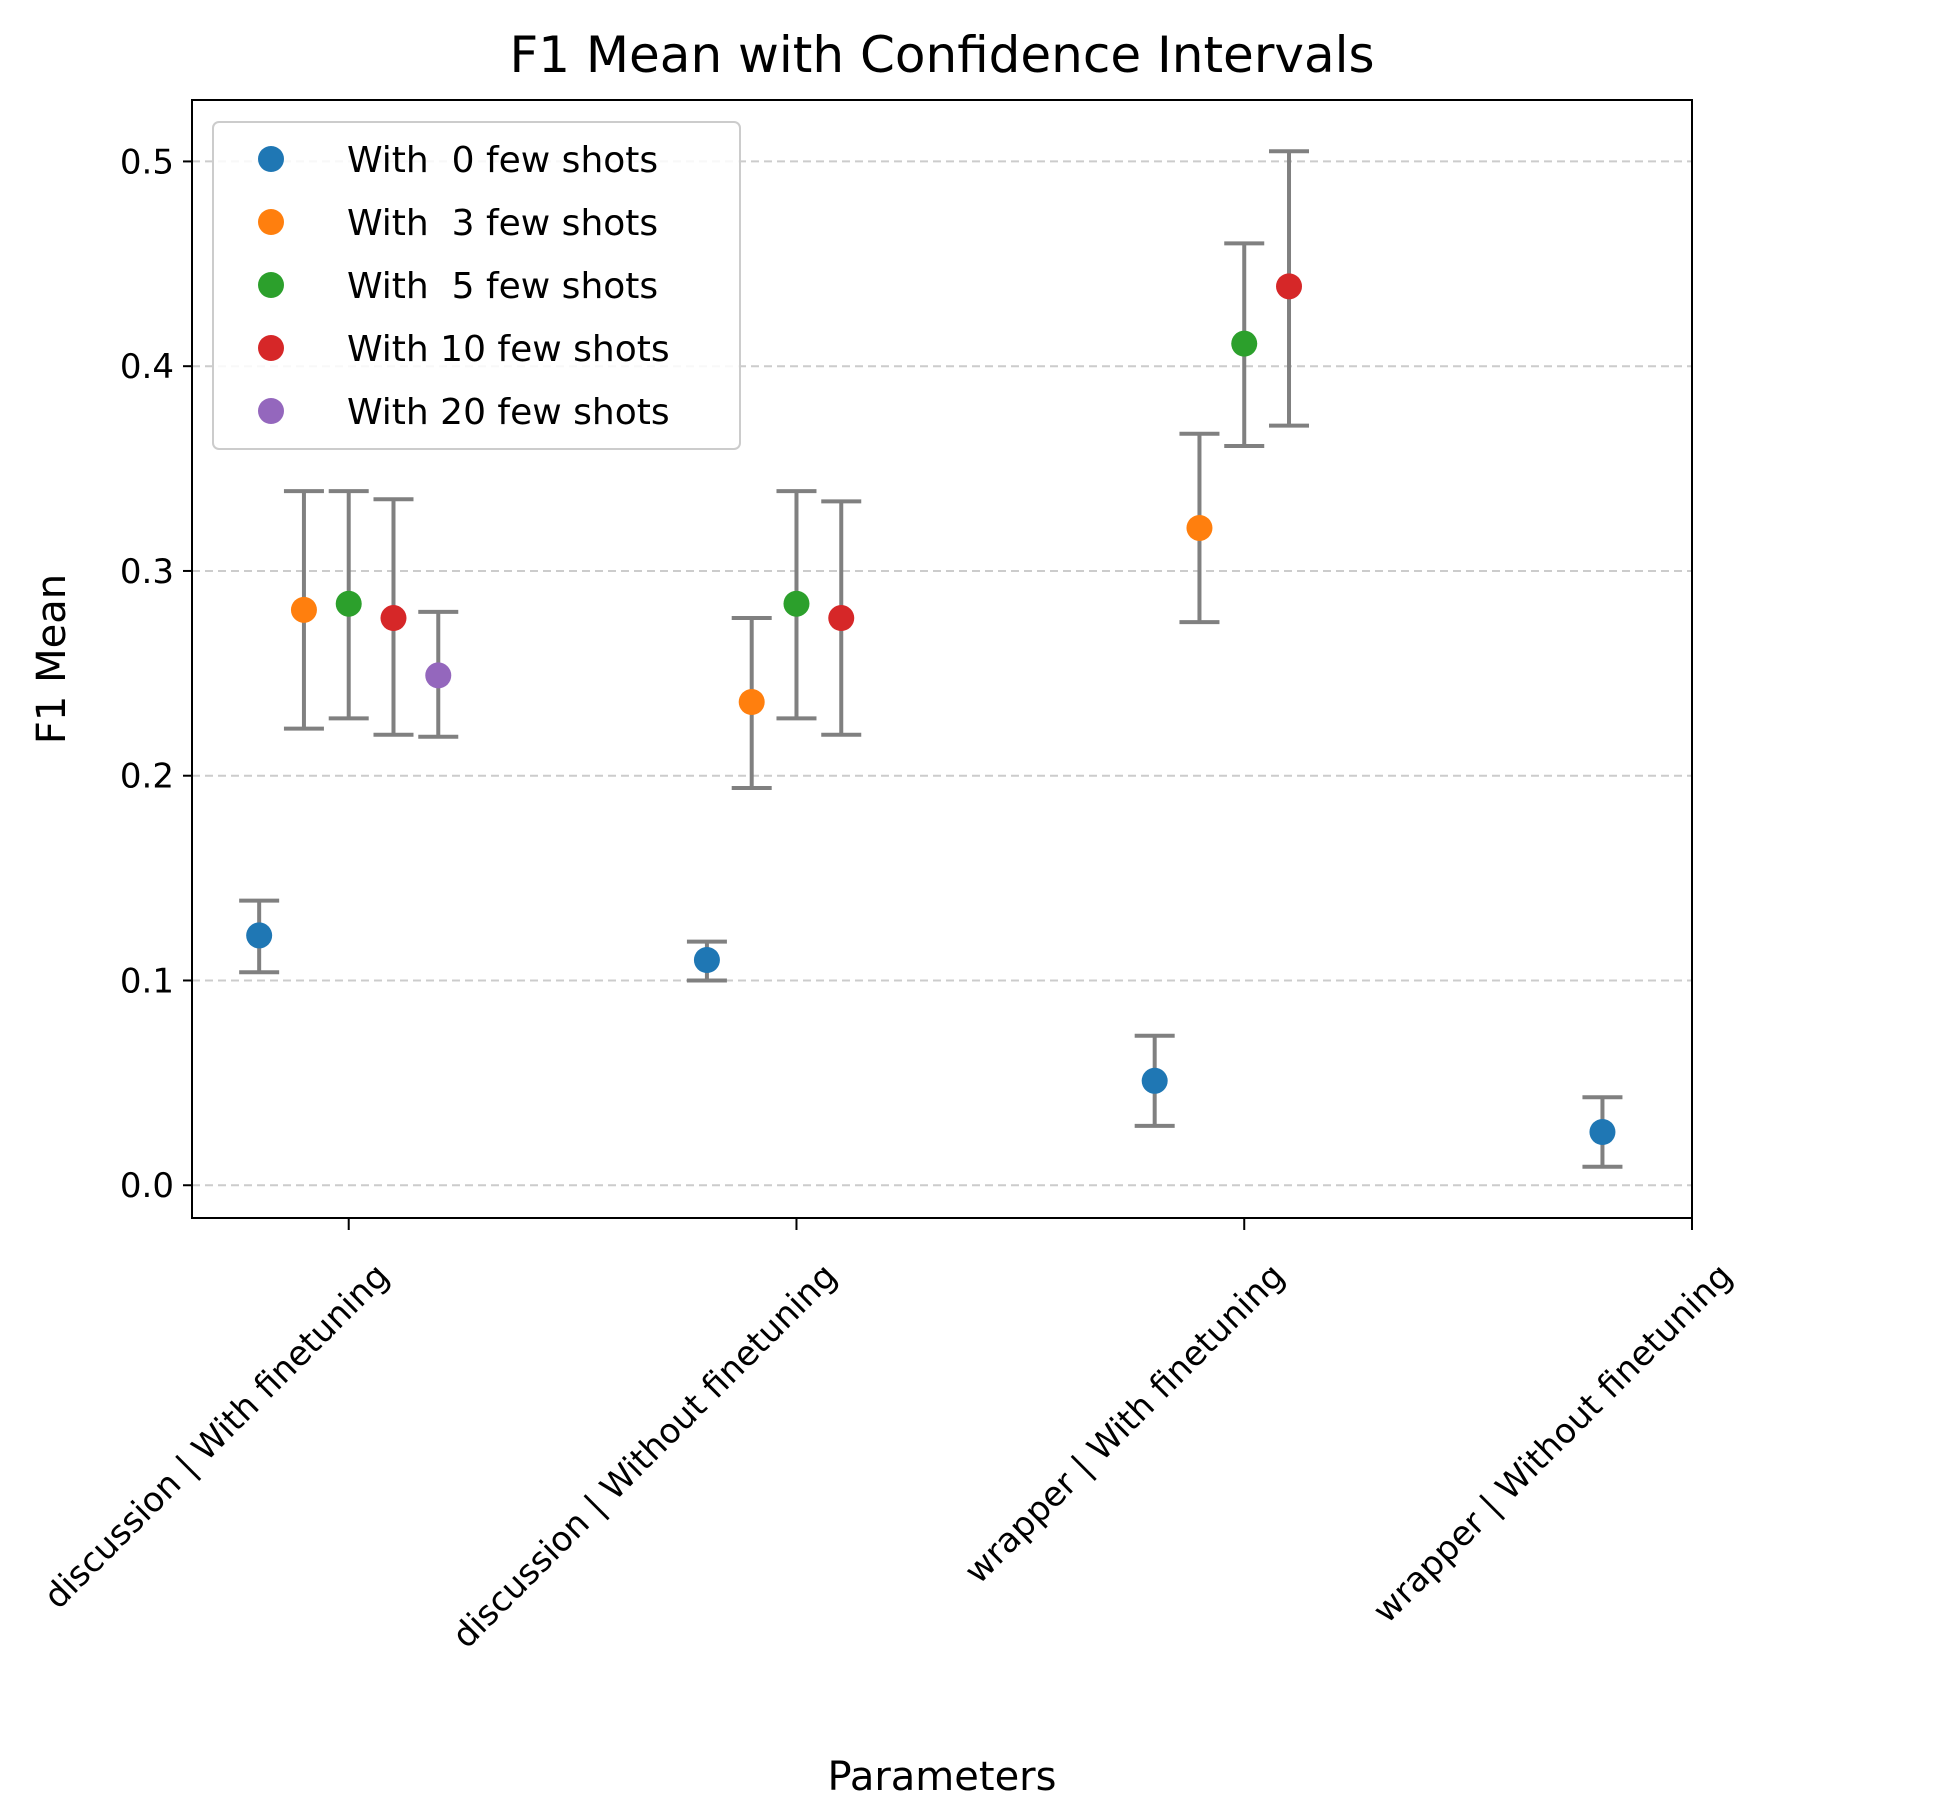  Describe the element at coordinates (156, 674) in the screenshot. I see `y-axis: 0.0 0.1 0.2 0.3 0.4 0.5` at that location.